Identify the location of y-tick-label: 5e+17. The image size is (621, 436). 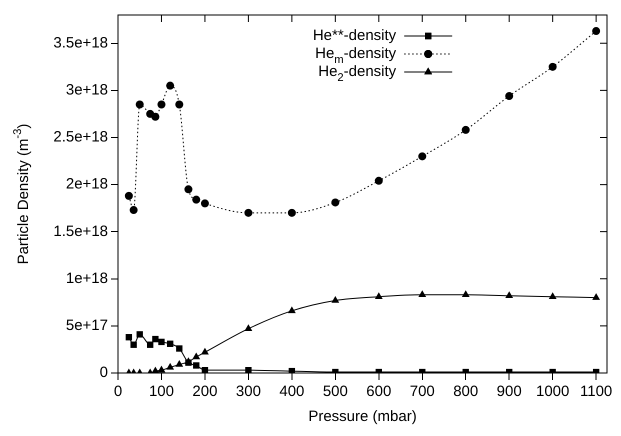
(87, 325).